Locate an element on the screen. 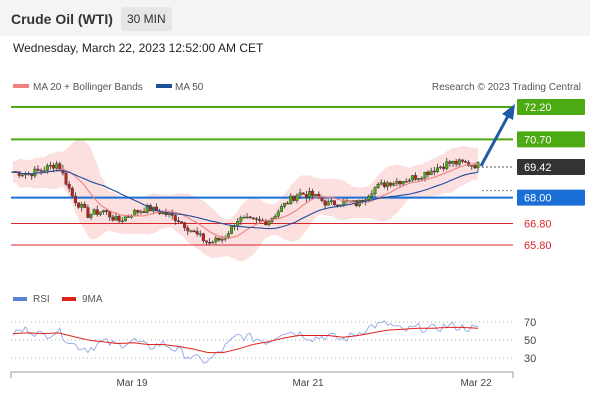 The width and height of the screenshot is (590, 400). rsi-lines is located at coordinates (245, 342).